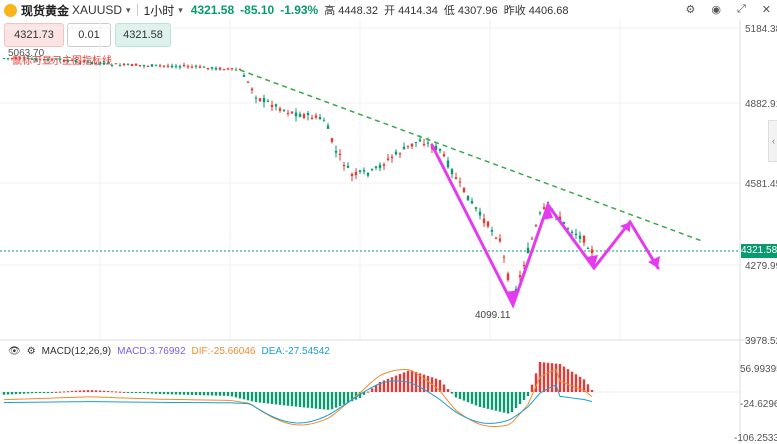  Describe the element at coordinates (716, 10) in the screenshot. I see `camera-icon: ◉` at that location.